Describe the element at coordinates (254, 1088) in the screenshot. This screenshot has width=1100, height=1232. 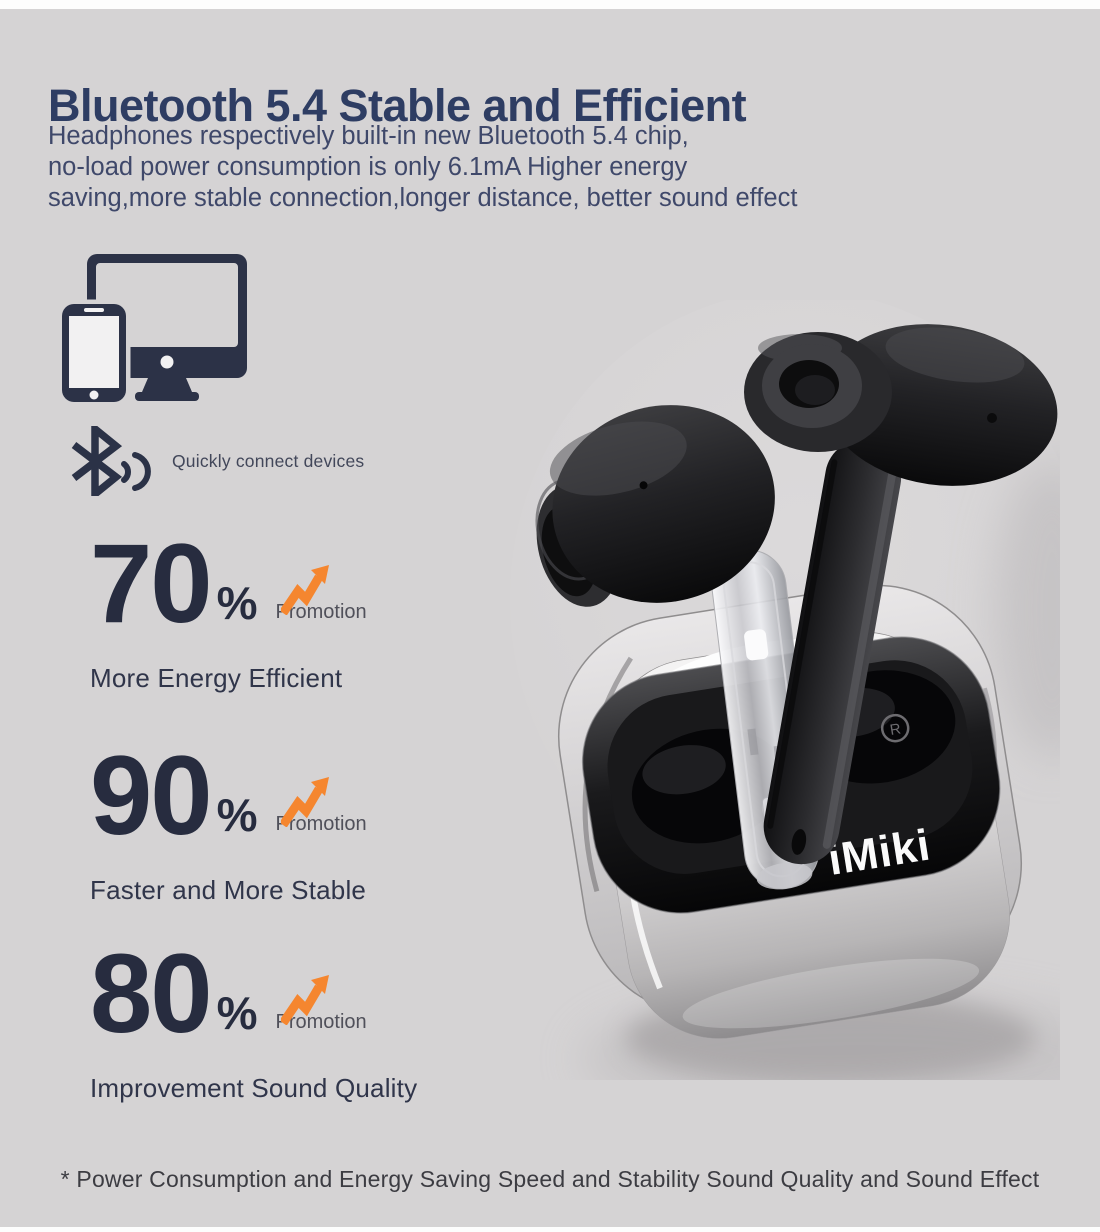
I see `stat-label: Improvement Sound Quality` at that location.